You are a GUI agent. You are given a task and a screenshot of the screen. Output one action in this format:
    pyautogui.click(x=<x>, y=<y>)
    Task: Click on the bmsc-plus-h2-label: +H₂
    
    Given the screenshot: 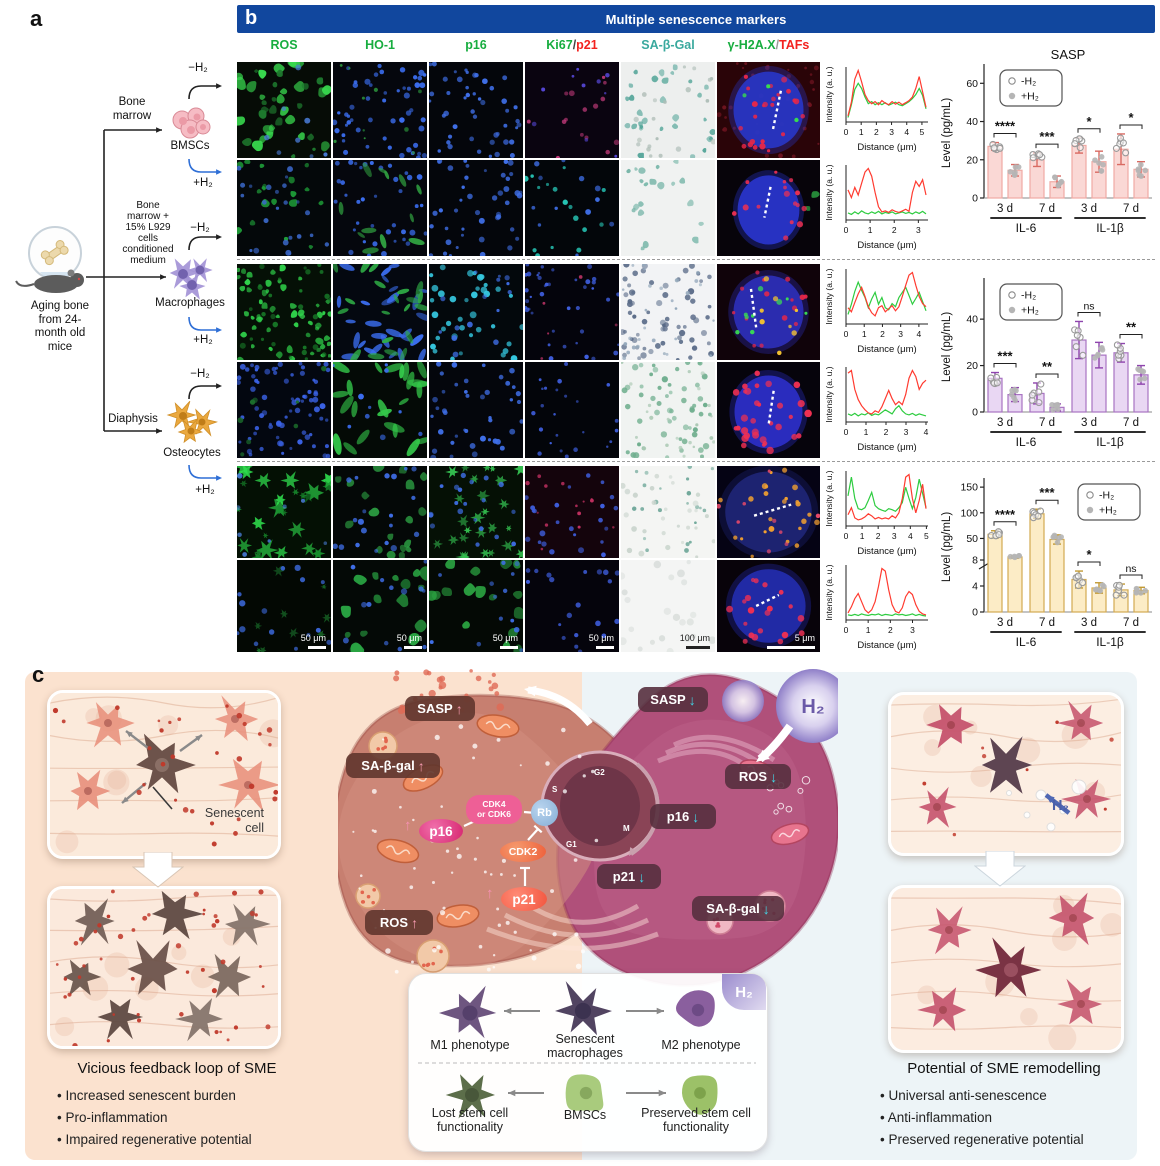 What is the action you would take?
    pyautogui.click(x=203, y=183)
    